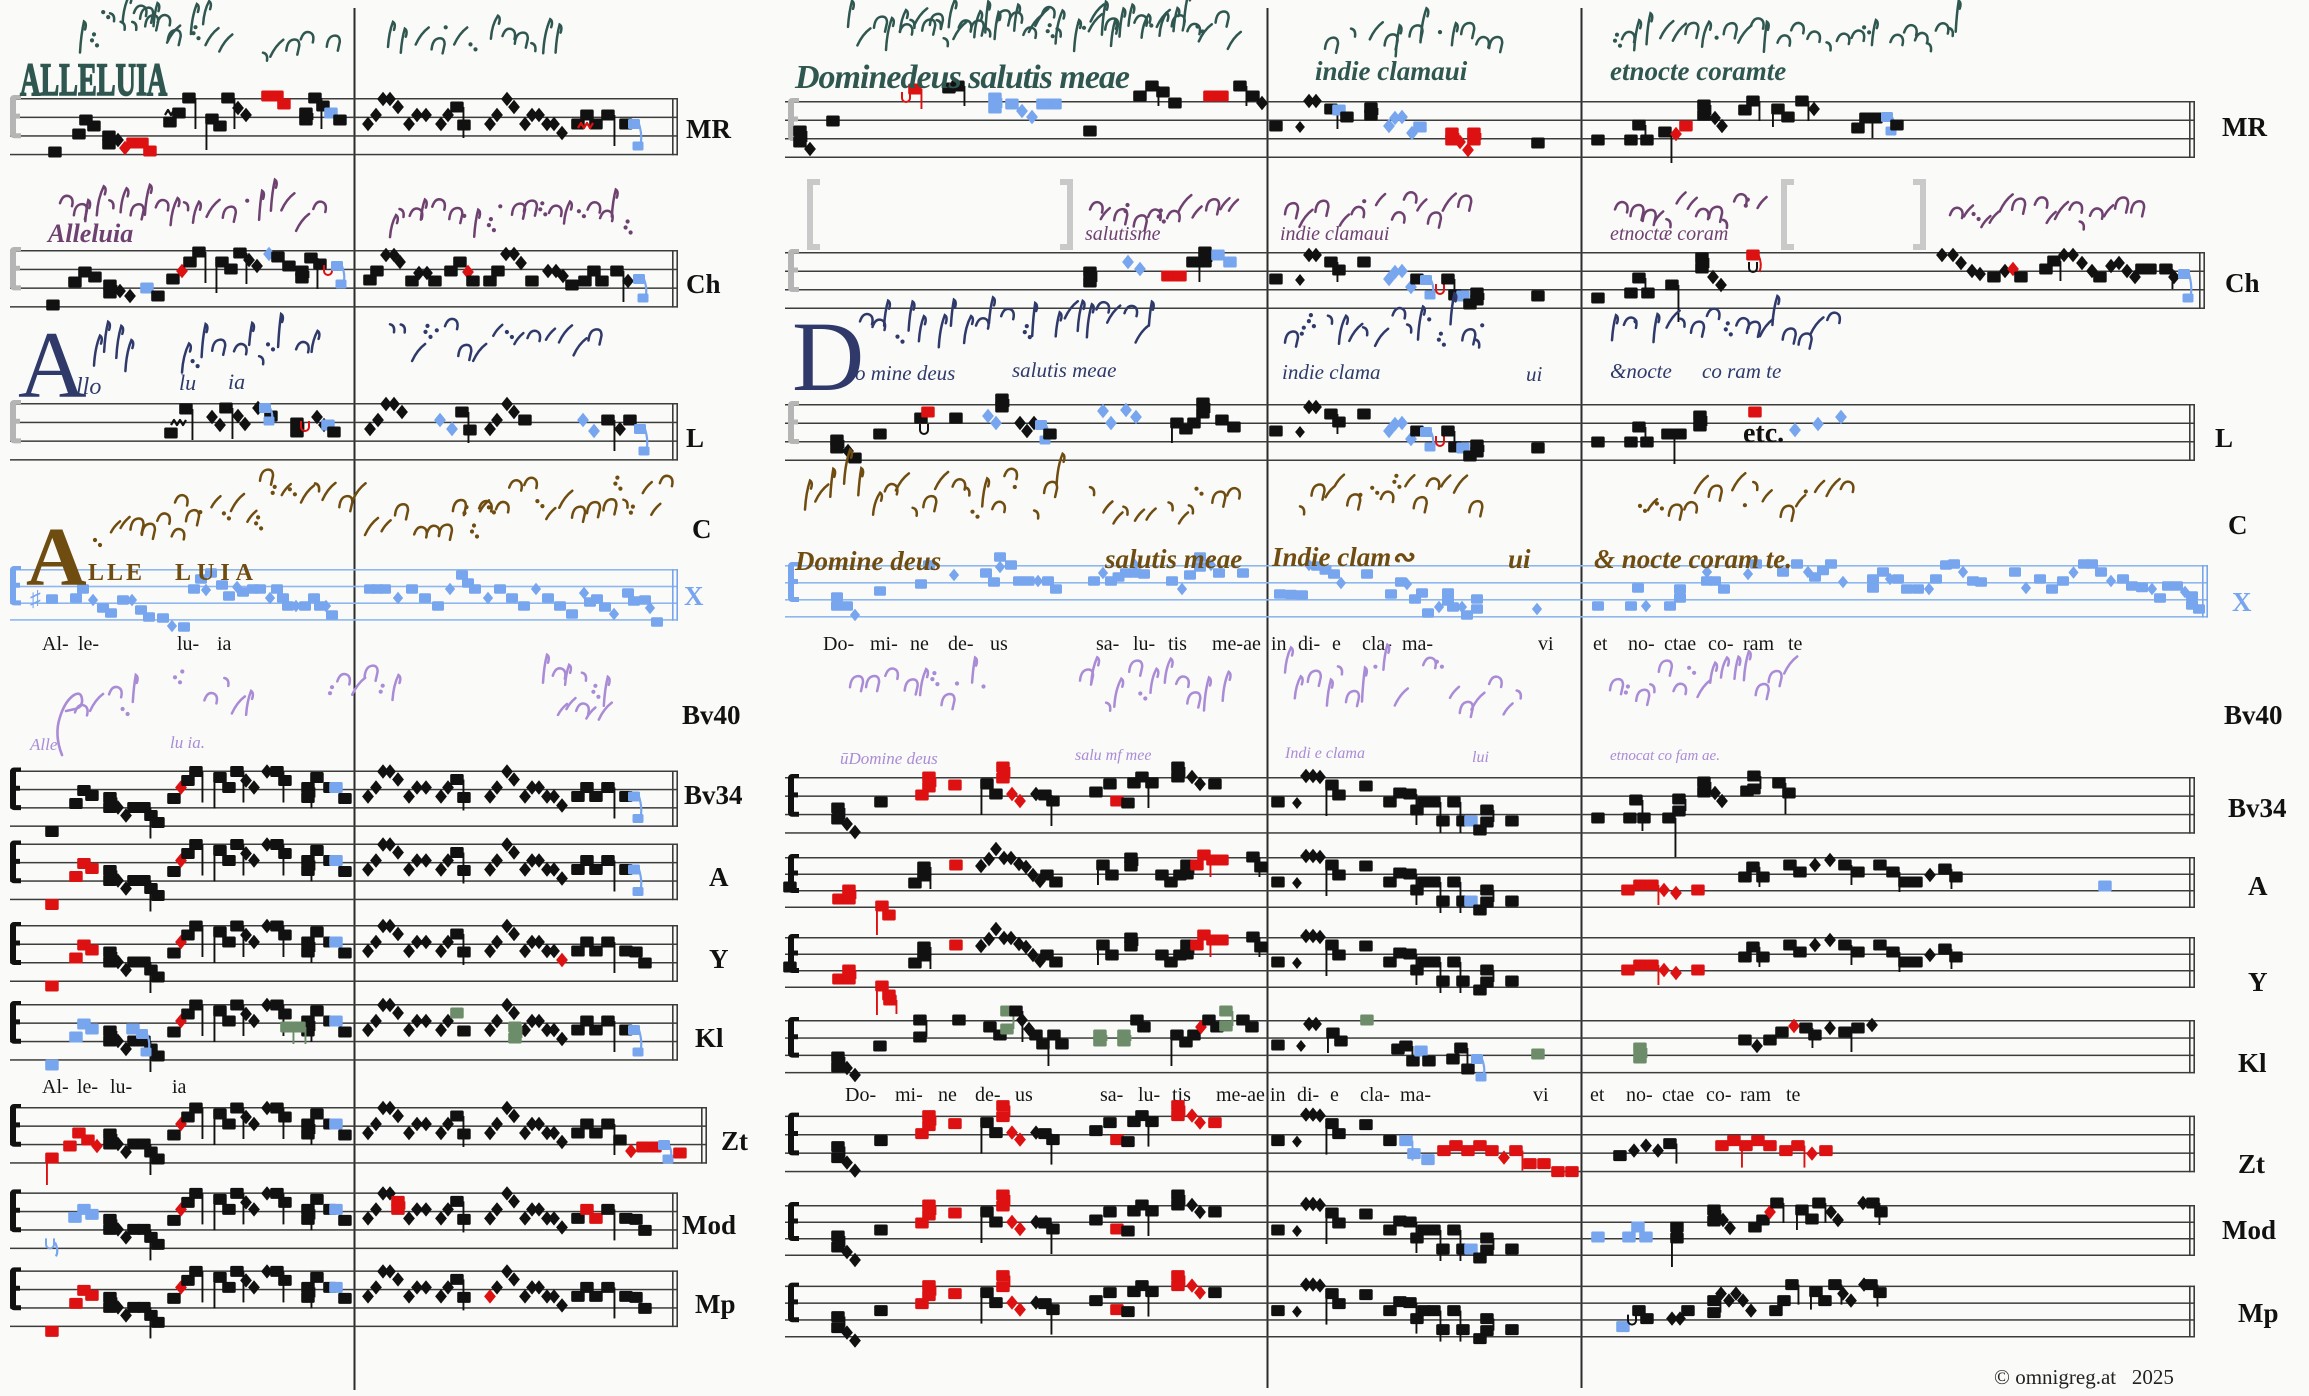 Image resolution: width=2309 pixels, height=1396 pixels. I want to click on svg-text: llo, so click(88, 387).